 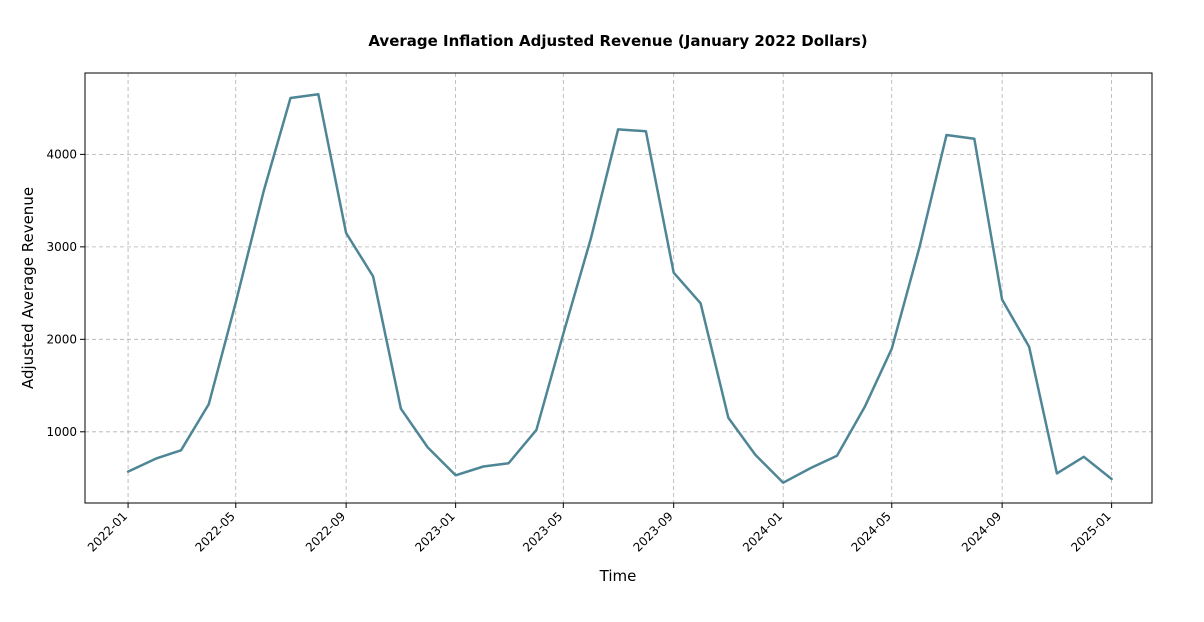 What do you see at coordinates (618, 576) in the screenshot?
I see `x-axis-label: Time` at bounding box center [618, 576].